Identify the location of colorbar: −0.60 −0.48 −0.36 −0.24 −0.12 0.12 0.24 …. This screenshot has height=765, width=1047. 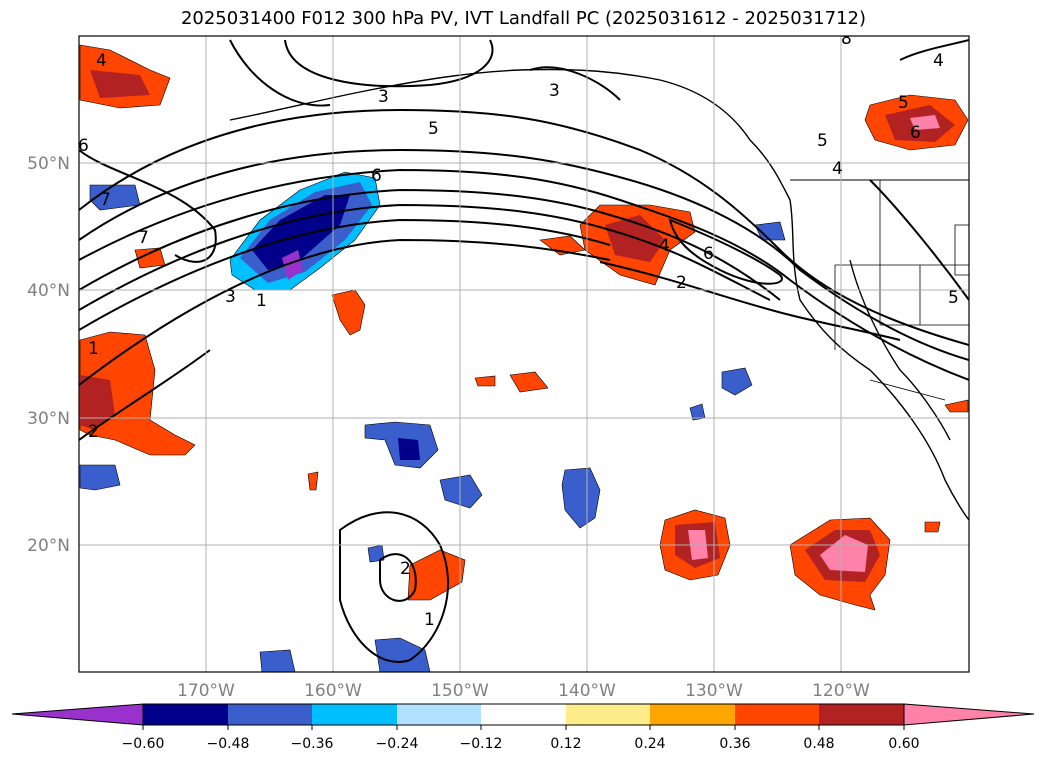
(523, 727).